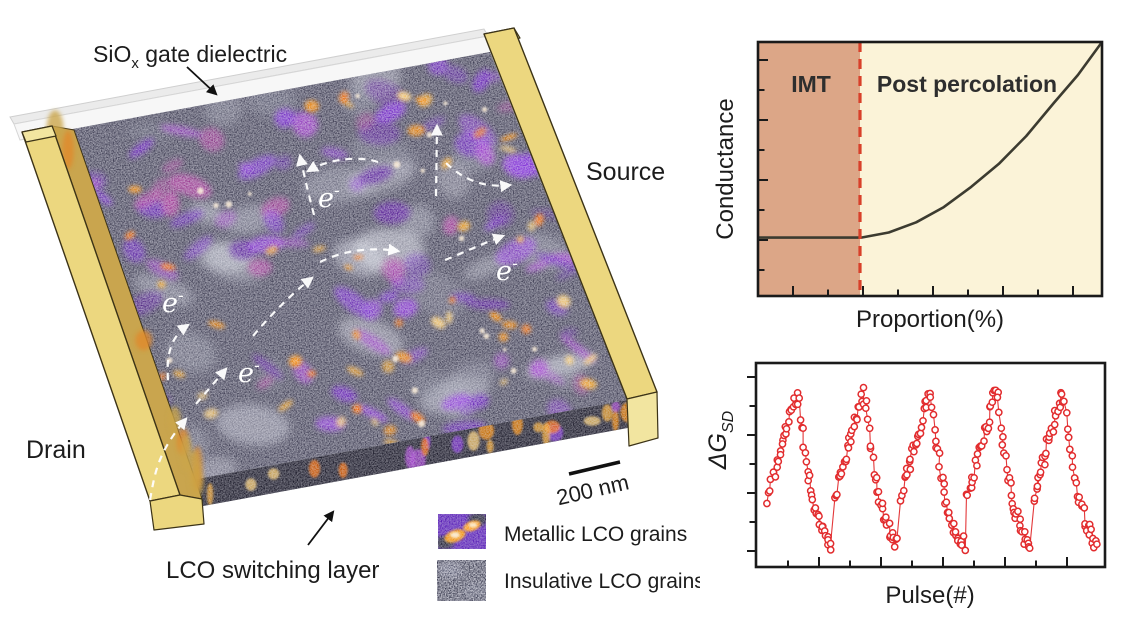 The width and height of the screenshot is (1124, 633). What do you see at coordinates (811, 84) in the screenshot?
I see `imt-label: IMT` at bounding box center [811, 84].